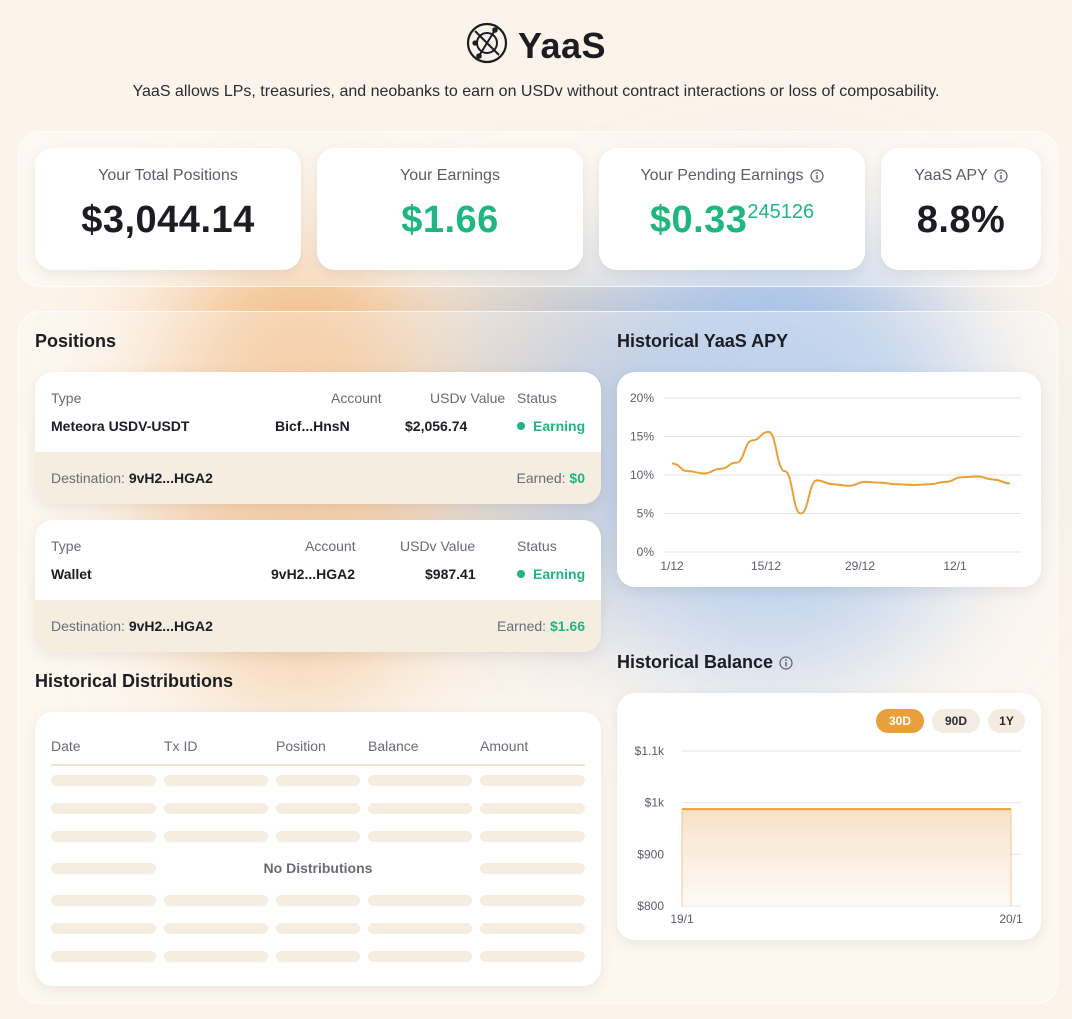 The image size is (1072, 1019). Describe the element at coordinates (900, 721) in the screenshot. I see `range-30d-button: 30D` at that location.